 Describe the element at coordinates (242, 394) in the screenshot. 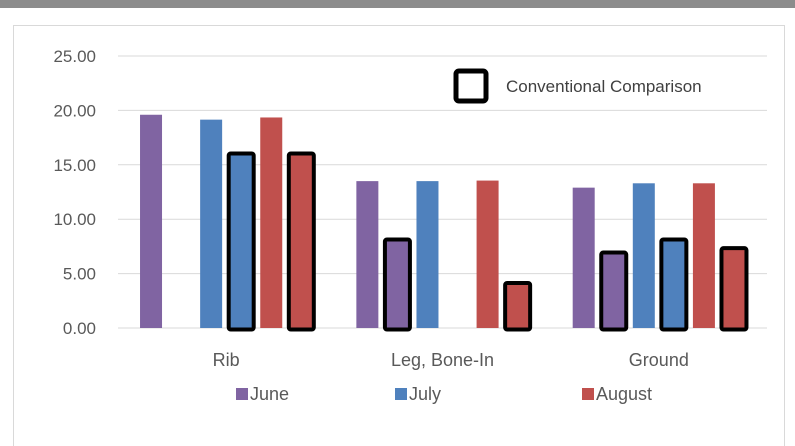

I see `legend-swatch-june` at that location.